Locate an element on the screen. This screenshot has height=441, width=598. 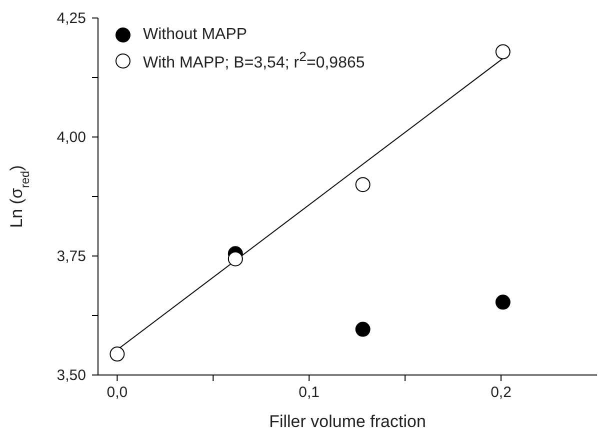
legend-label: Without MAPP is located at coordinates (195, 35).